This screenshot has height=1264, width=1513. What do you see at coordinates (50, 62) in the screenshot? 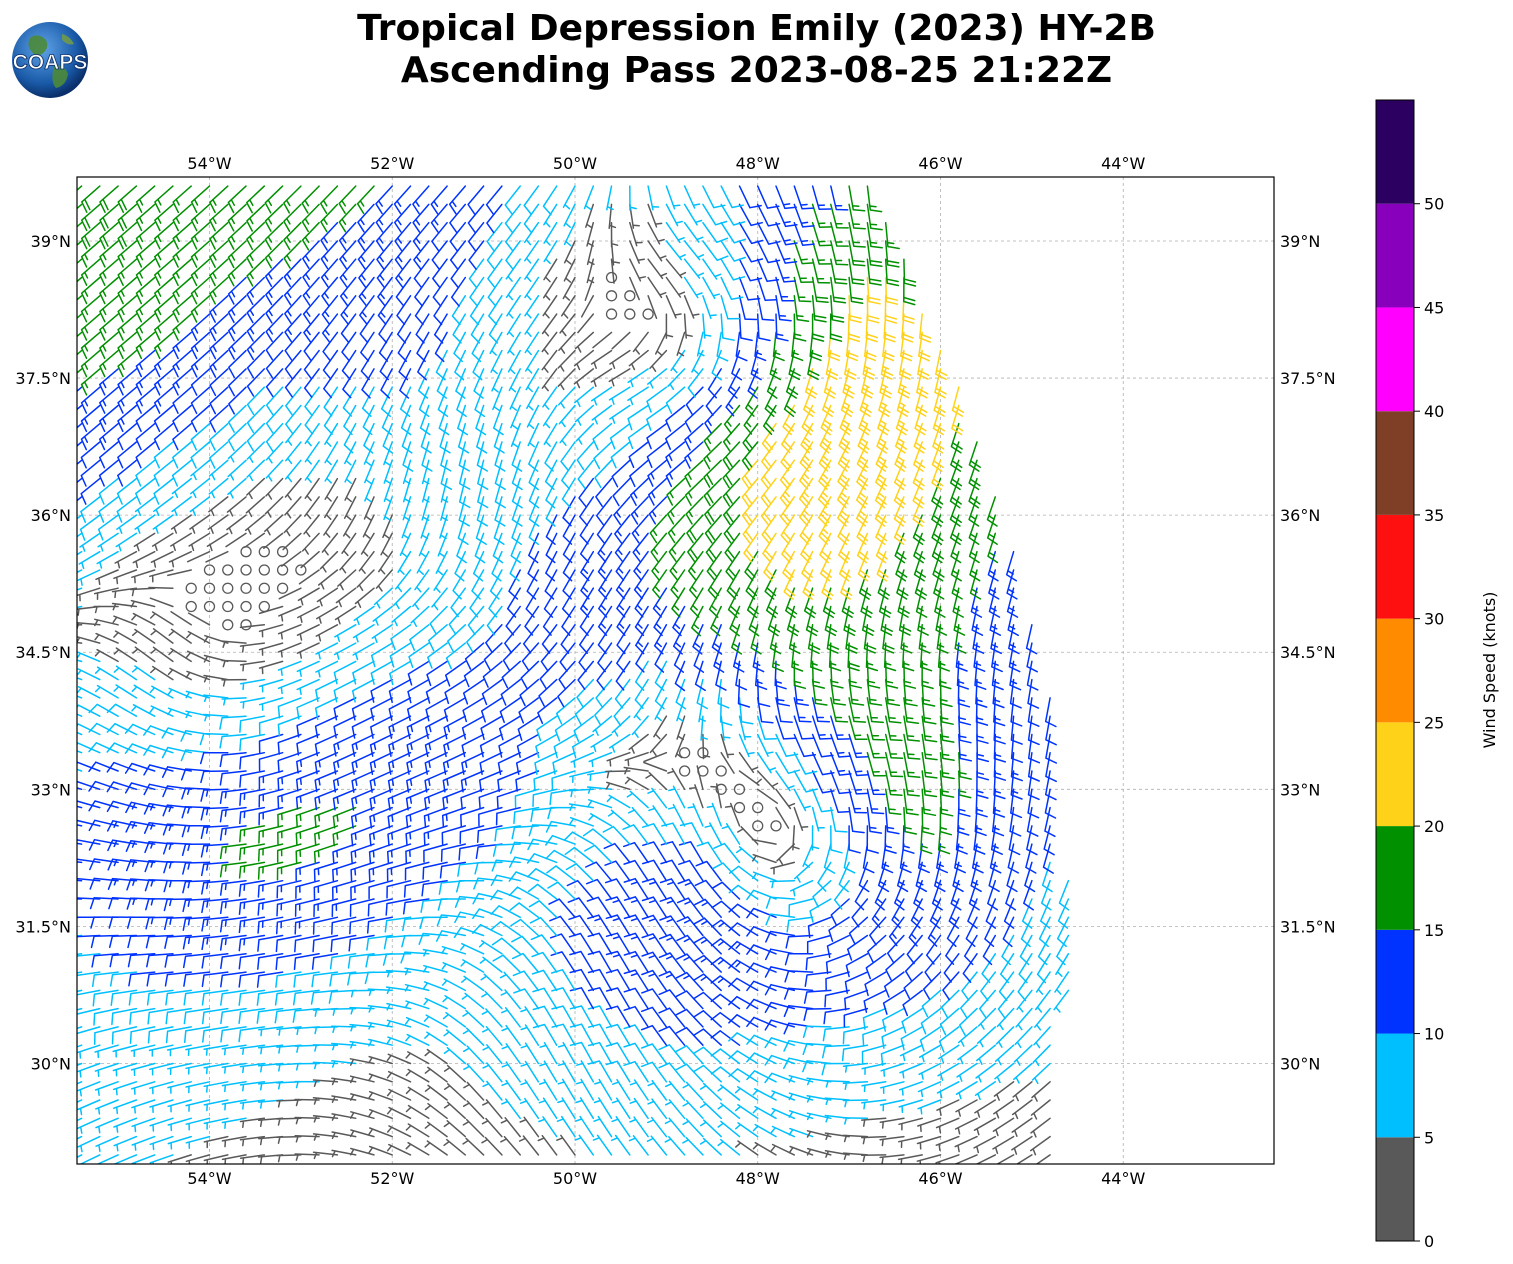
I see `logo-text: COAPS` at bounding box center [50, 62].